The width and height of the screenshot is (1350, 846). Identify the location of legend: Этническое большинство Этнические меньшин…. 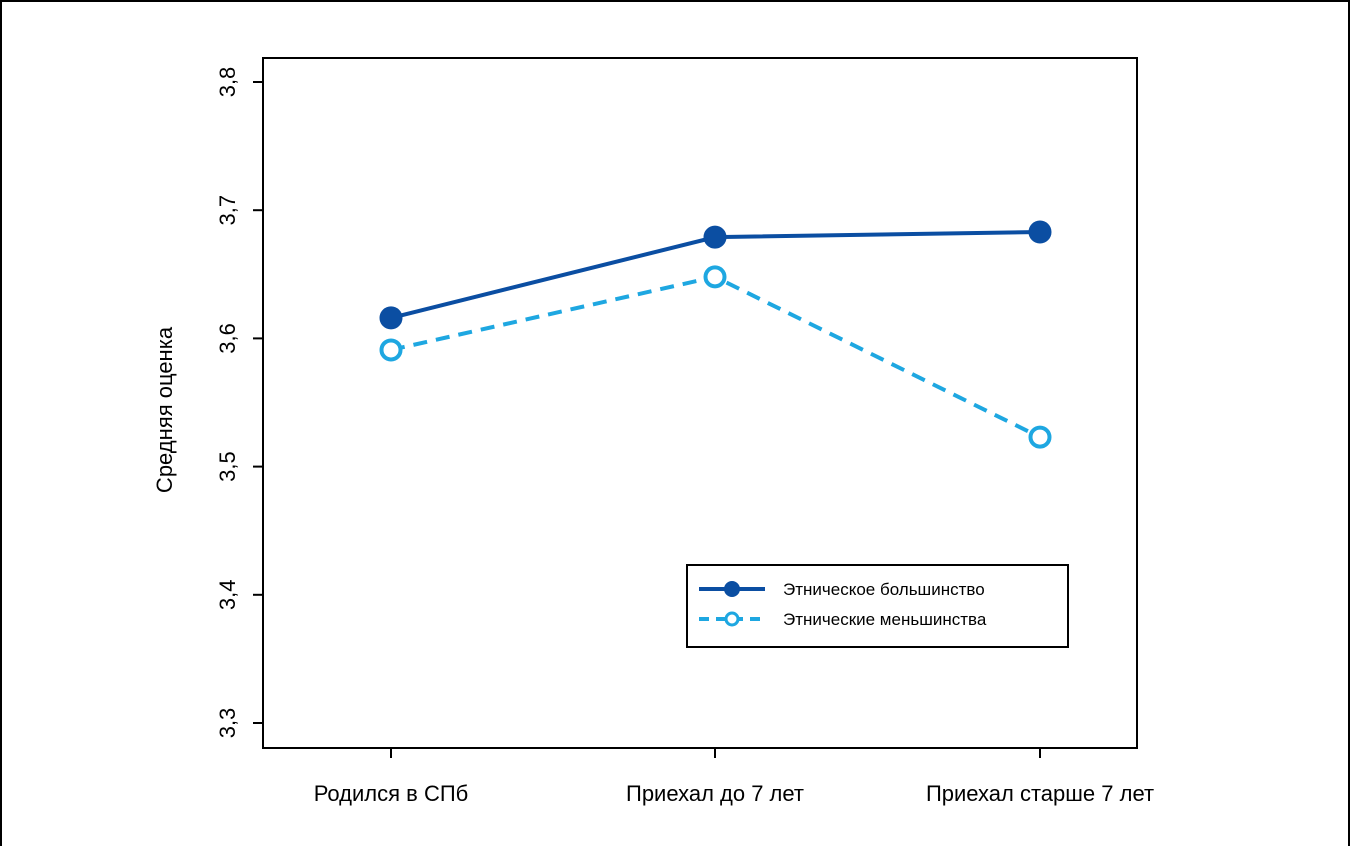
(877, 606).